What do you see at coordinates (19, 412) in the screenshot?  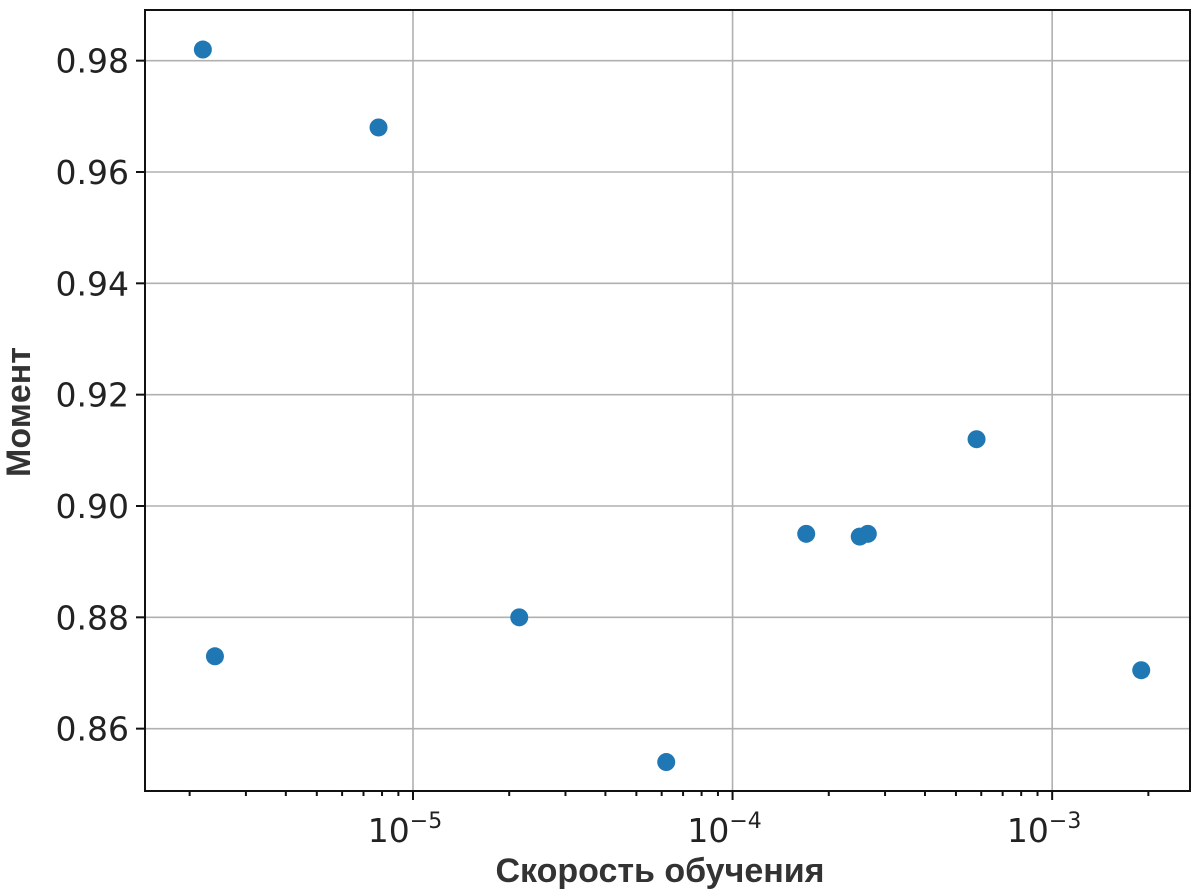 I see `y-axis-title: Момент` at bounding box center [19, 412].